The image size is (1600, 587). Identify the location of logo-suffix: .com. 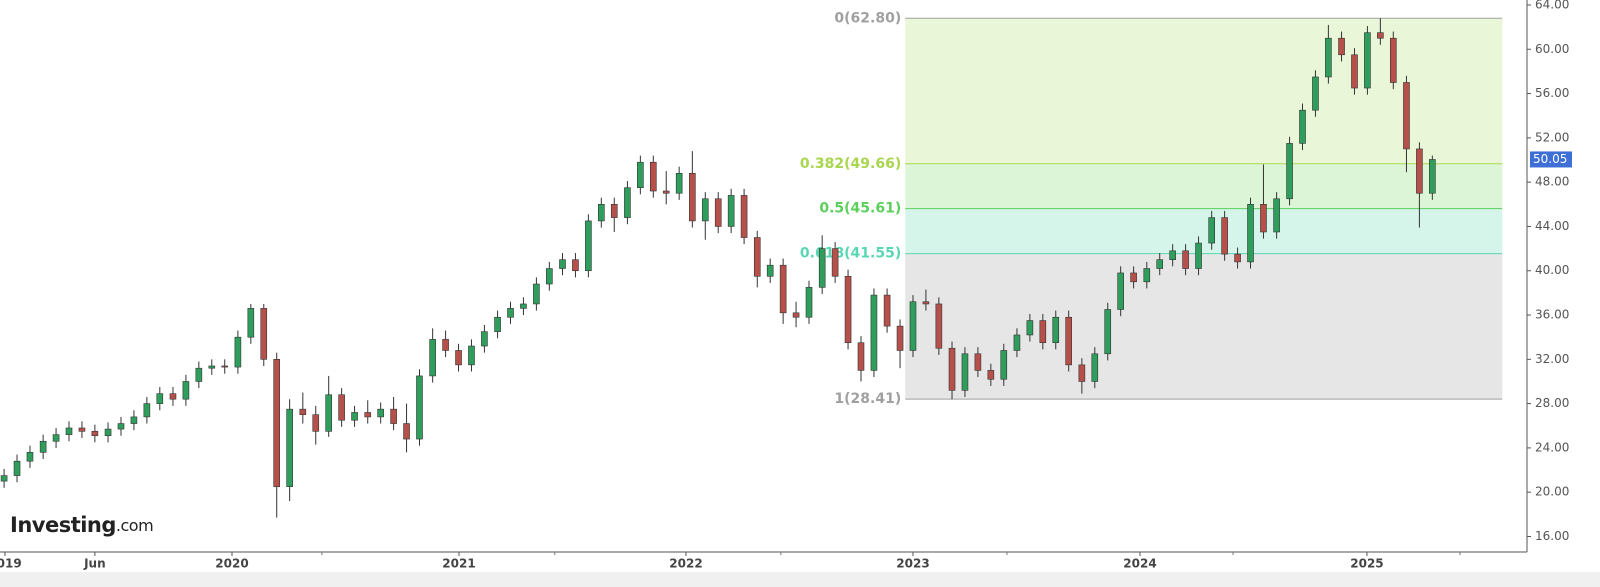
(134, 525).